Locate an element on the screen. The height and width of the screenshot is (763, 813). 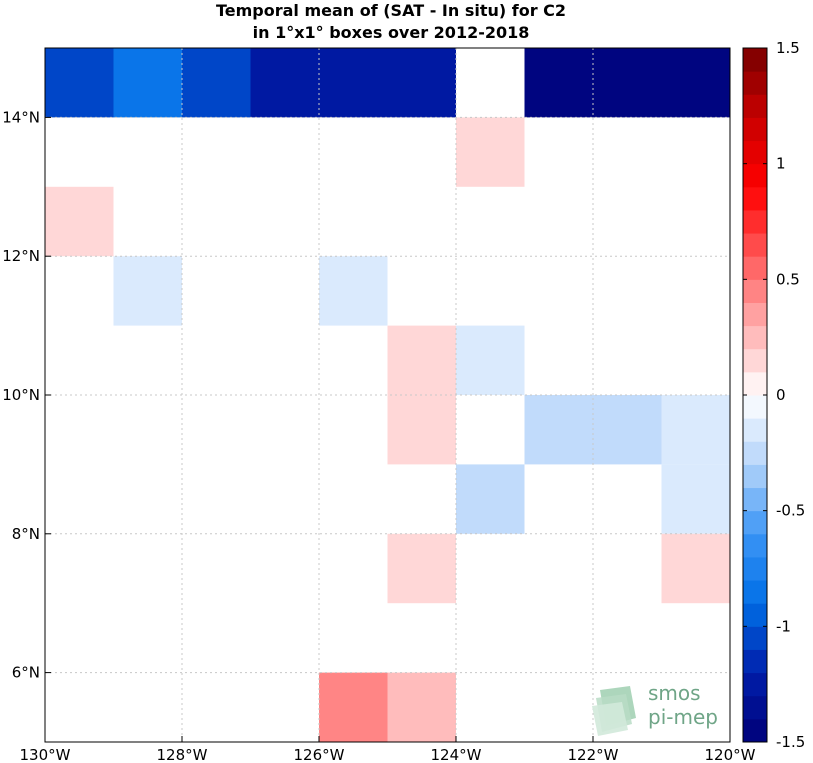
x-tick-label: 122°W is located at coordinates (593, 754).